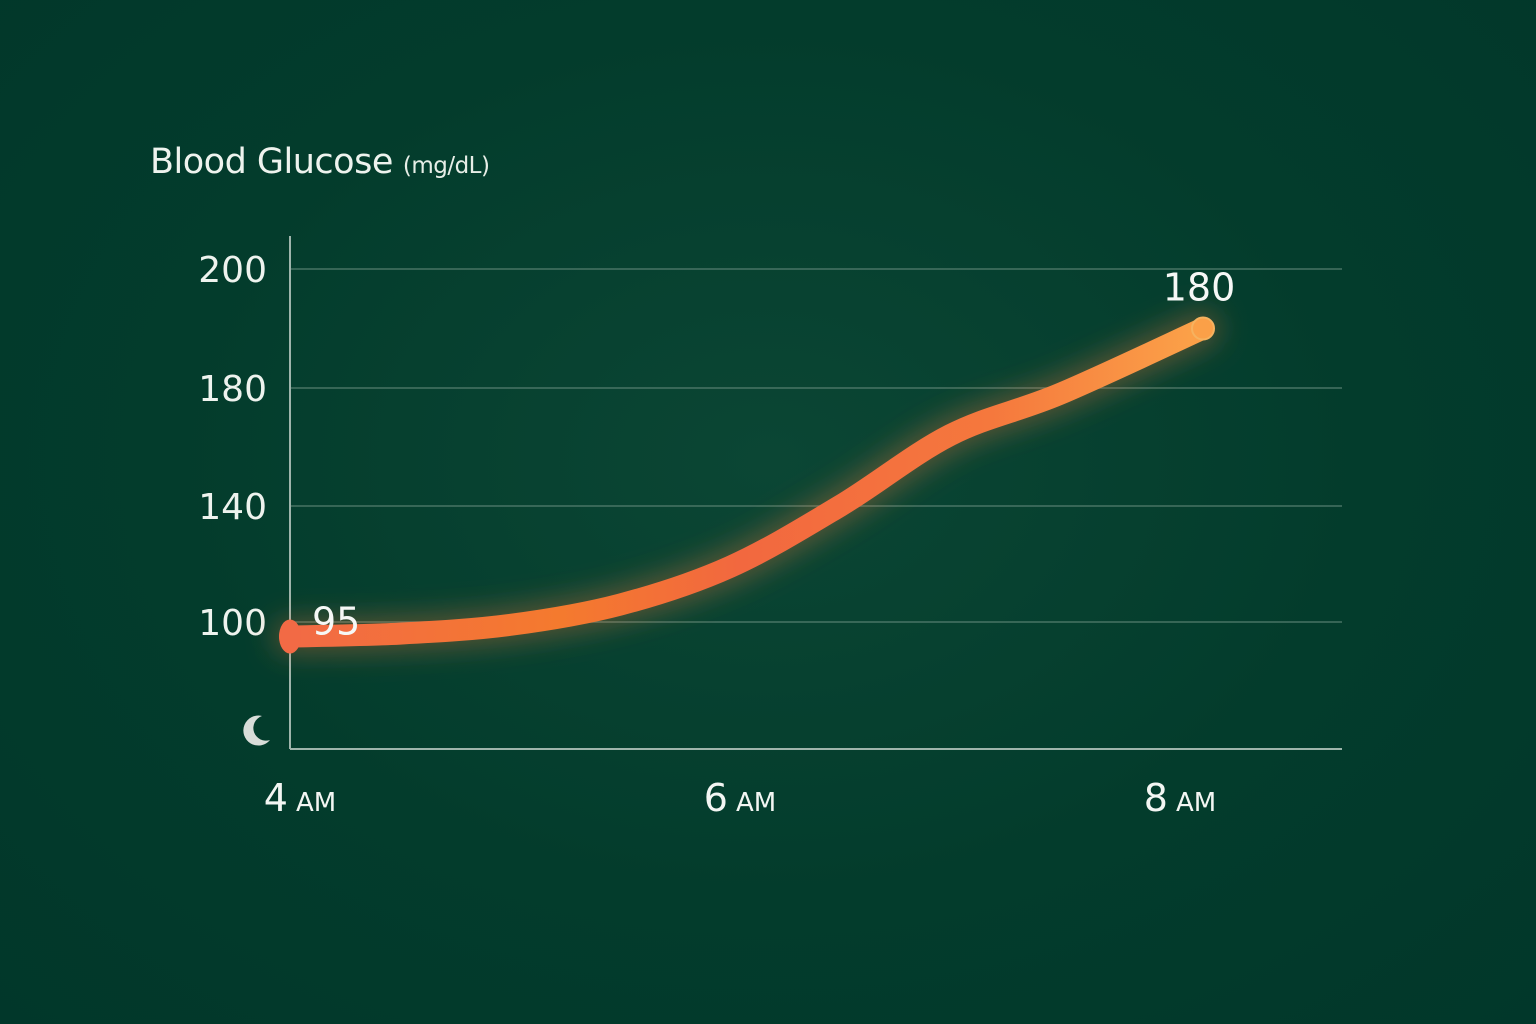 This screenshot has height=1024, width=1536. What do you see at coordinates (1199, 288) in the screenshot?
I see `data-label-end: 180` at bounding box center [1199, 288].